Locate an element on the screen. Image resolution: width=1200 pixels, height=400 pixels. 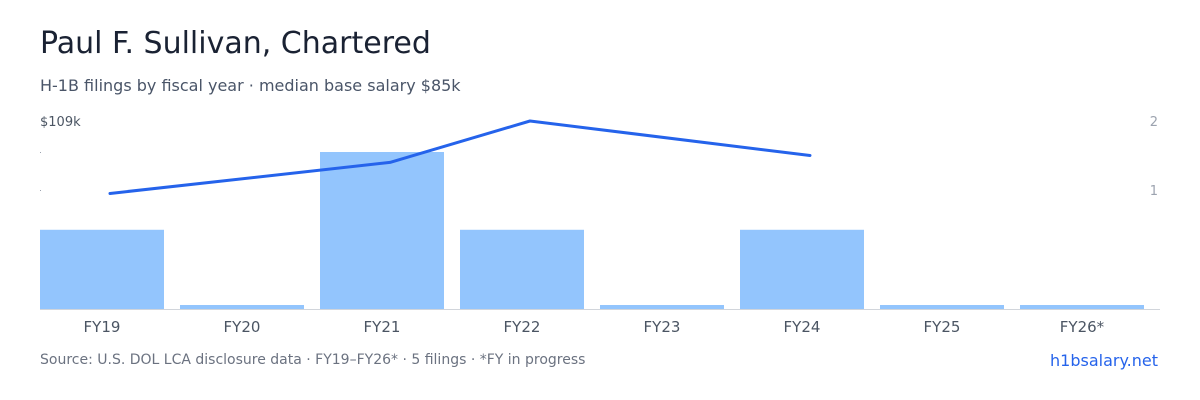
x-tick-label: FY23 is located at coordinates (662, 327).